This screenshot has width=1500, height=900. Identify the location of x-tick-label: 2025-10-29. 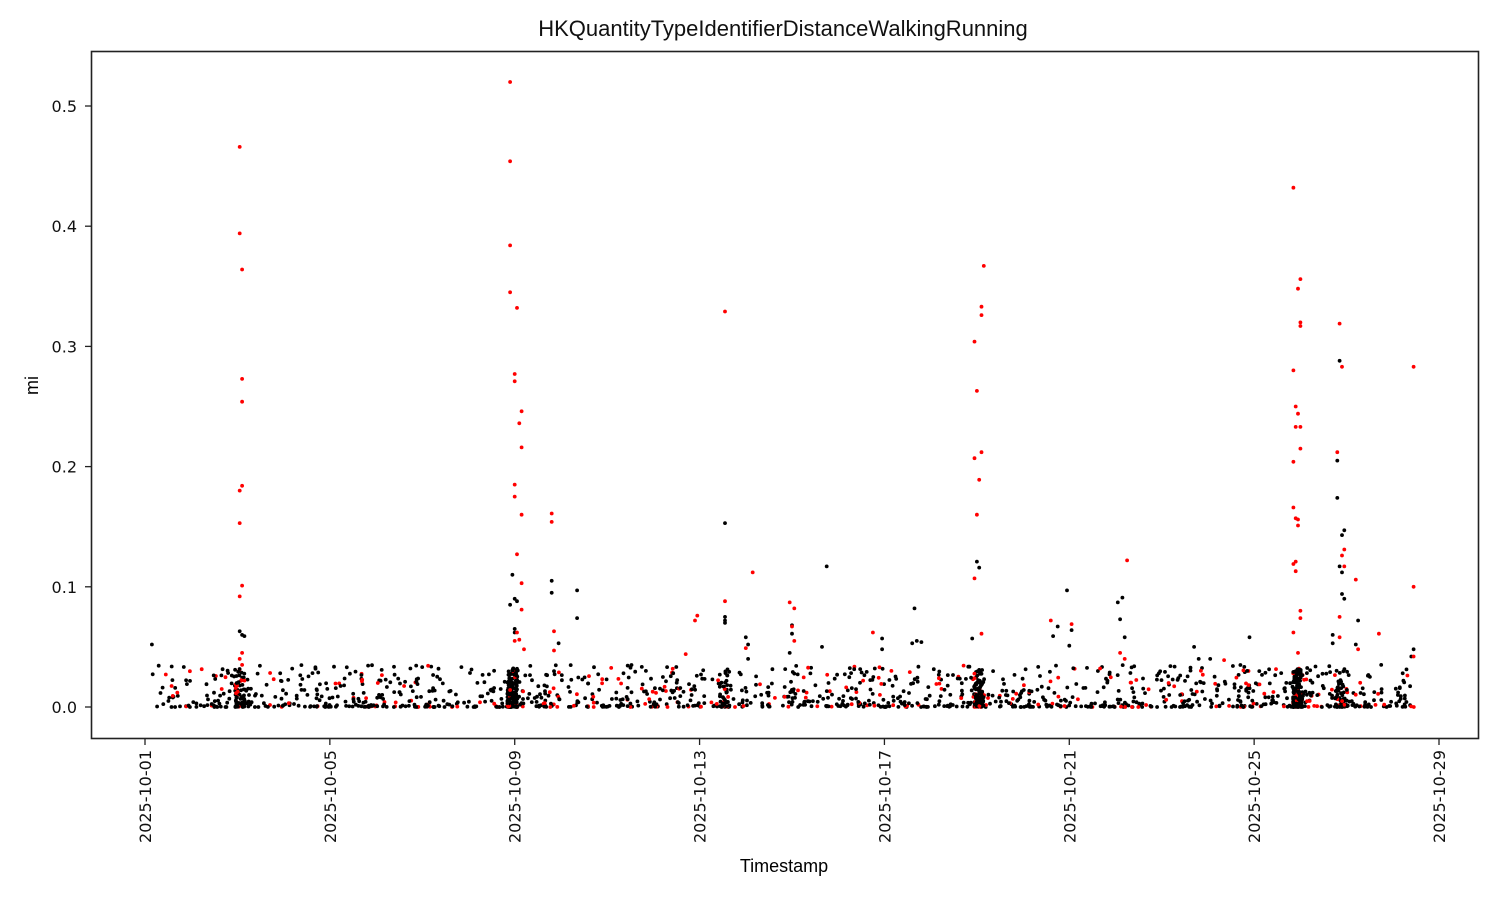
(1439, 796).